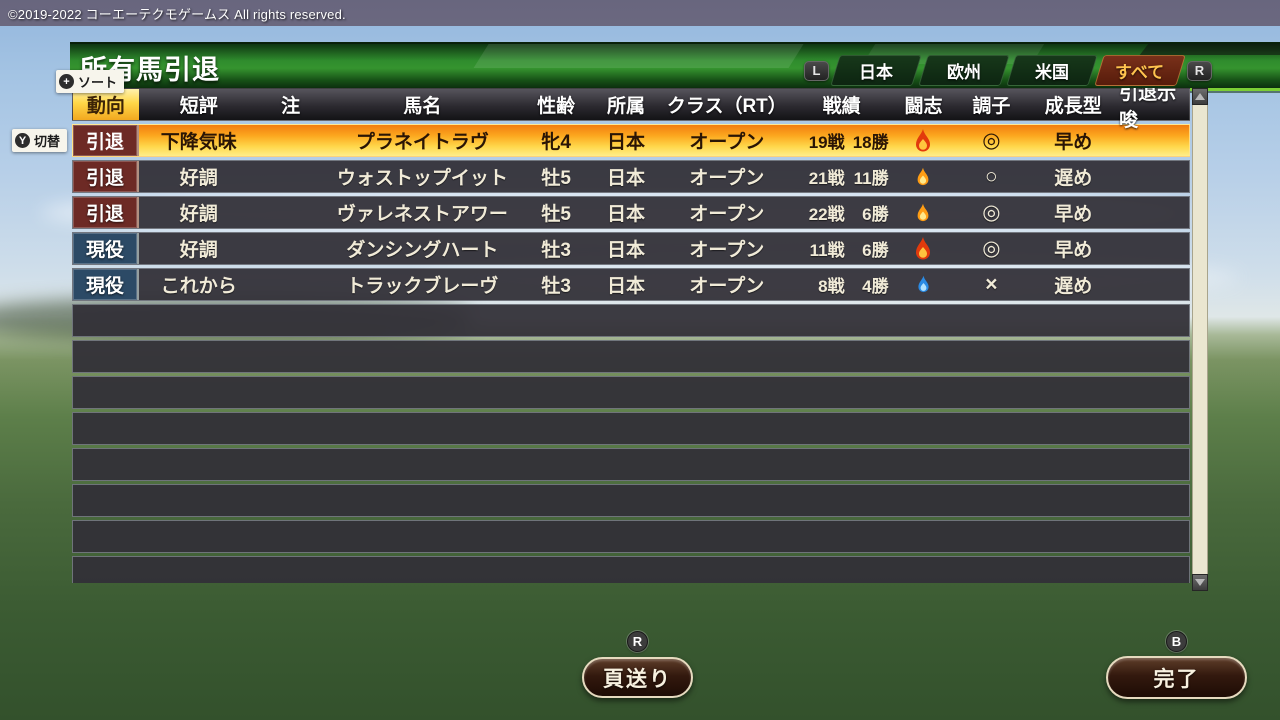  I want to click on tab-label: 米国, so click(1052, 72).